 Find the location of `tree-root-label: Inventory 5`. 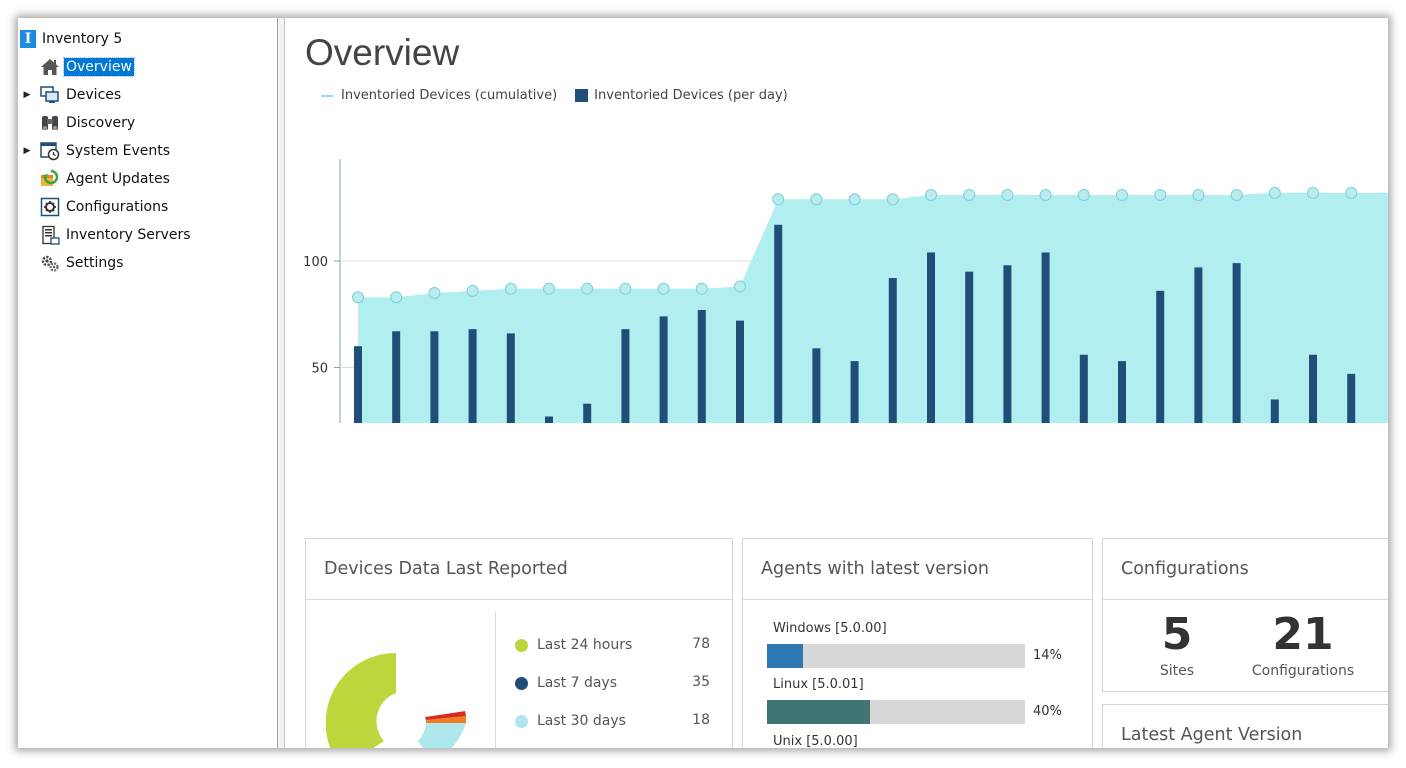

tree-root-label: Inventory 5 is located at coordinates (82, 39).